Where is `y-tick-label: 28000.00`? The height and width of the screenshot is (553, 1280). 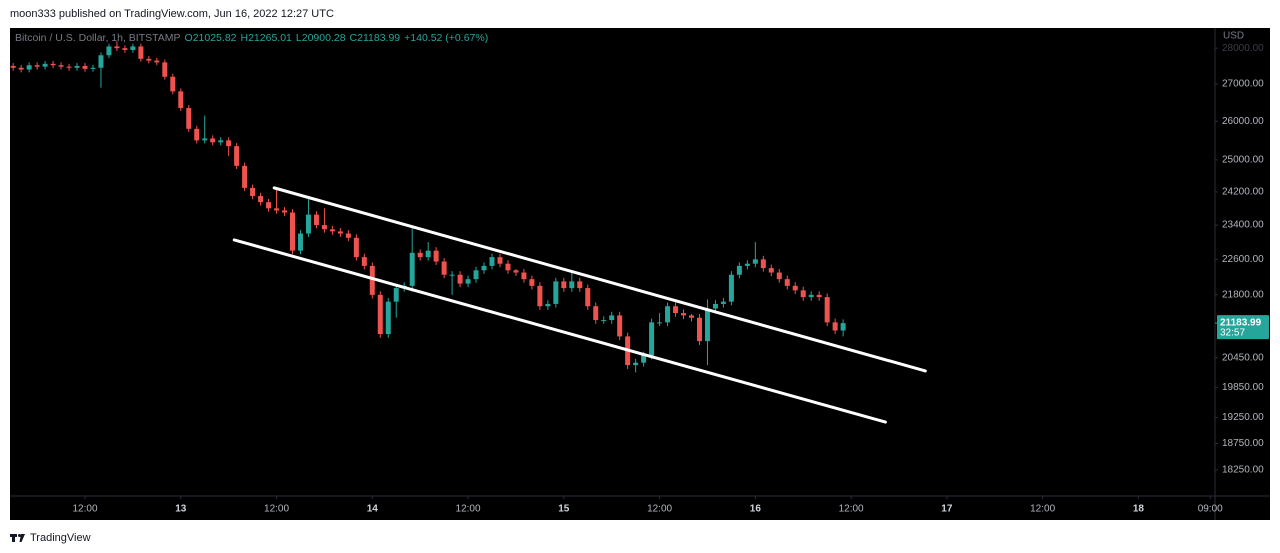
y-tick-label: 28000.00 is located at coordinates (1243, 48).